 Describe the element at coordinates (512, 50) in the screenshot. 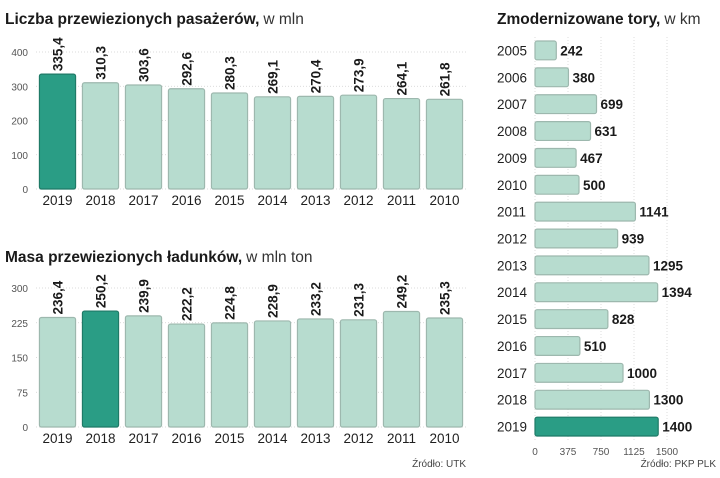

I see `tracks-category-label: 2005` at that location.